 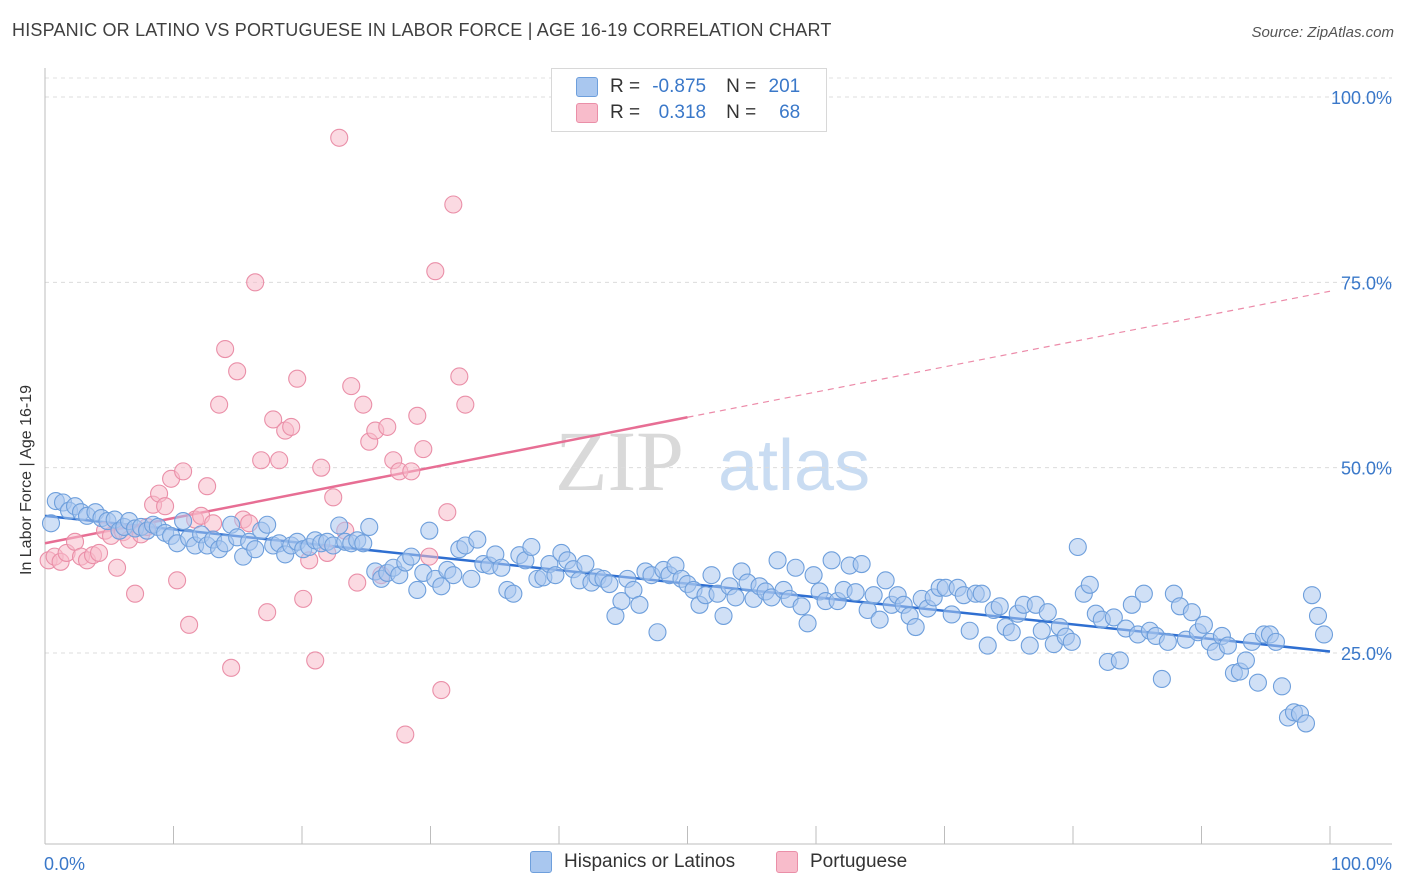 What do you see at coordinates (1322, 32) in the screenshot?
I see `source-label: Source: ZipAtlas.com` at bounding box center [1322, 32].